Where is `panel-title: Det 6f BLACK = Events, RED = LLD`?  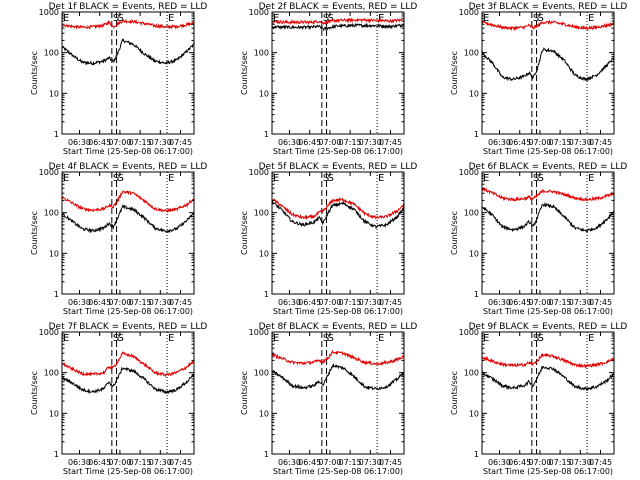
panel-title: Det 6f BLACK = Events, RED = LLD is located at coordinates (548, 167).